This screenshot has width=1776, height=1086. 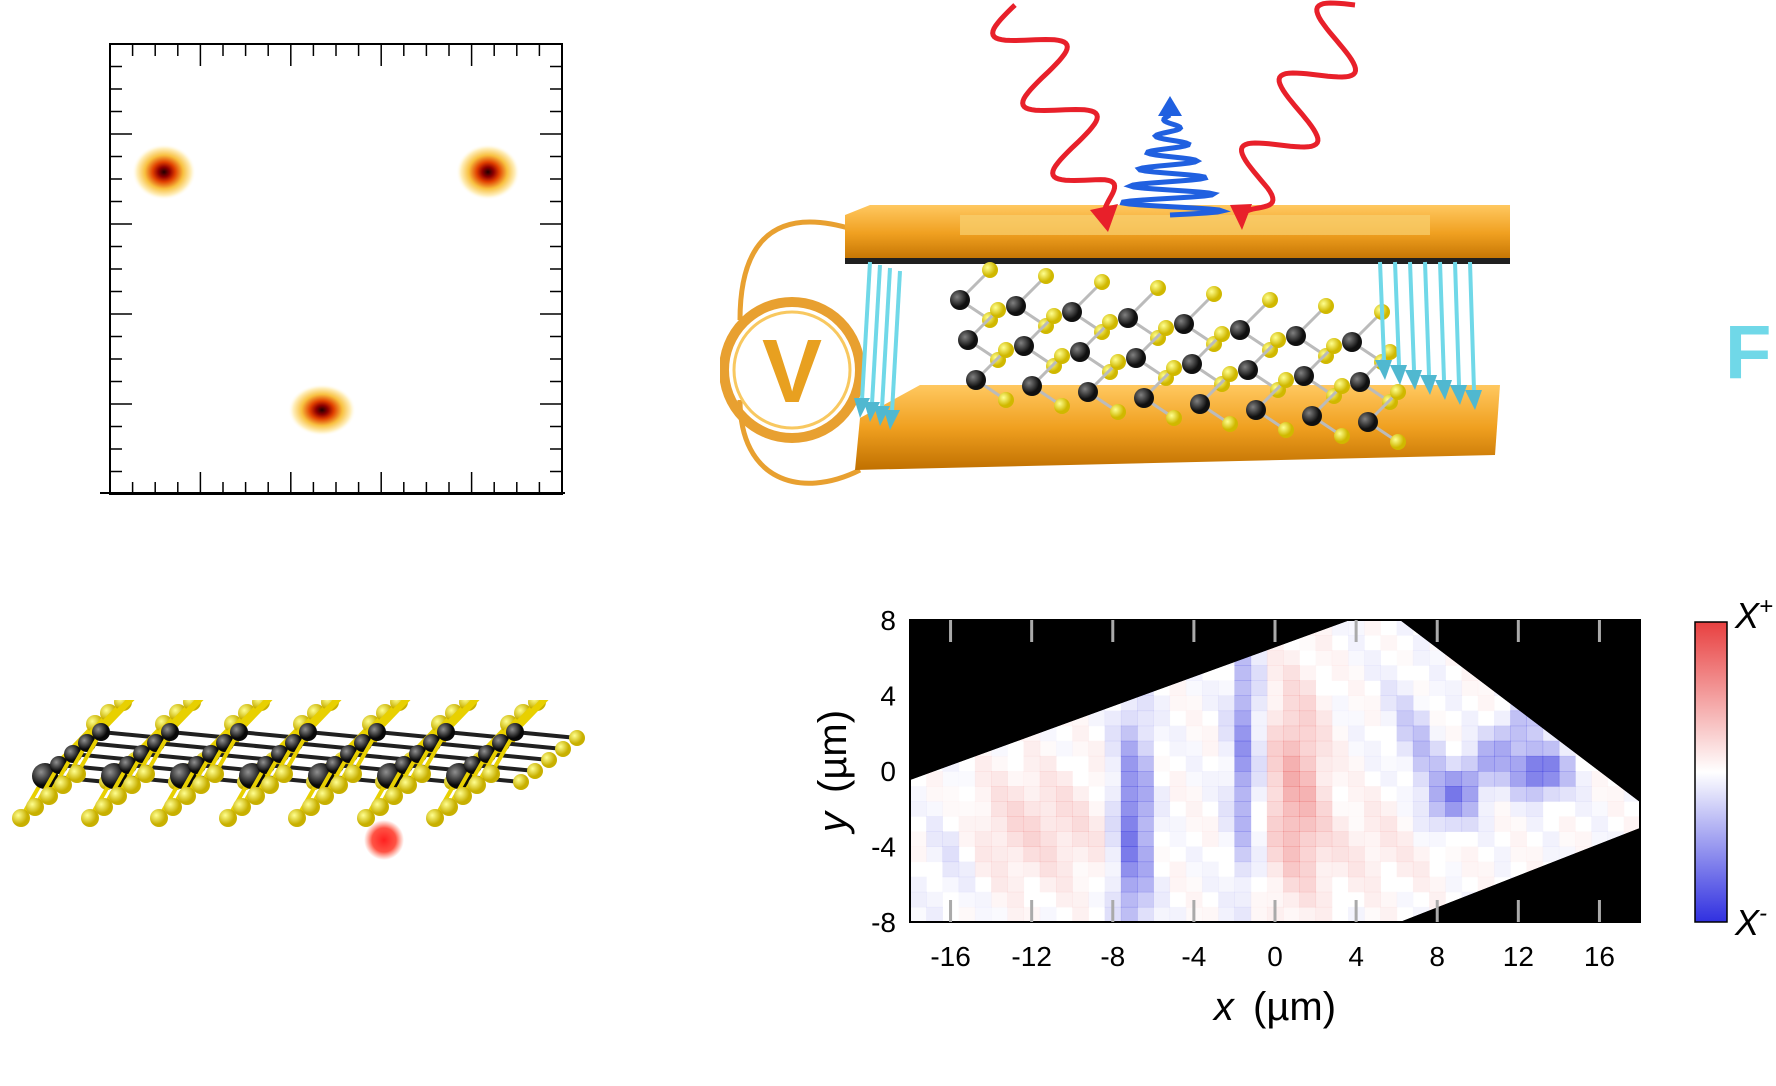 What do you see at coordinates (332, 269) in the screenshot?
I see `diffraction-plot` at bounding box center [332, 269].